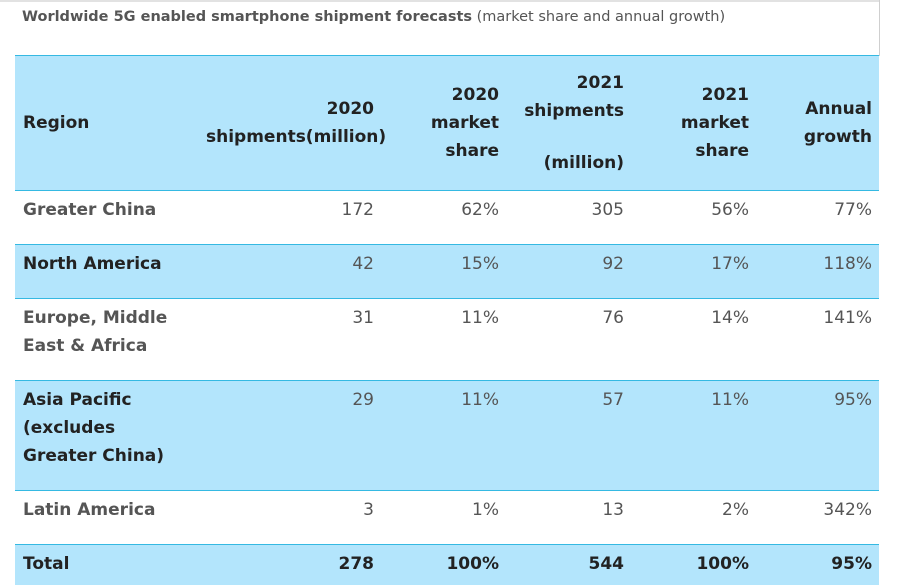  What do you see at coordinates (574, 111) in the screenshot?
I see `header-line: shipments` at bounding box center [574, 111].